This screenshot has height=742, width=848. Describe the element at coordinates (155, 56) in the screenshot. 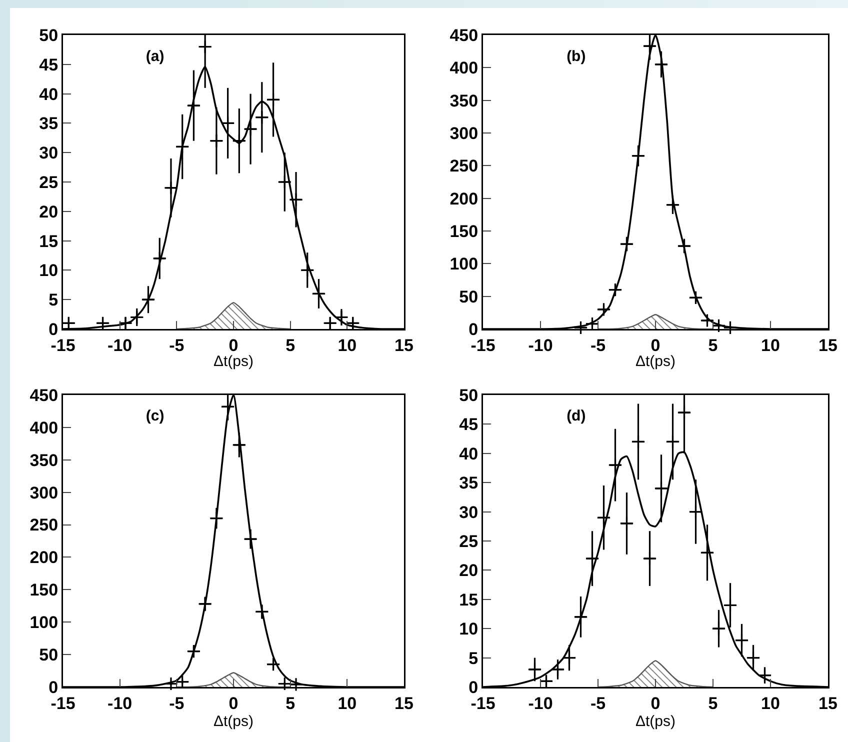

I see `text: (a)` at that location.